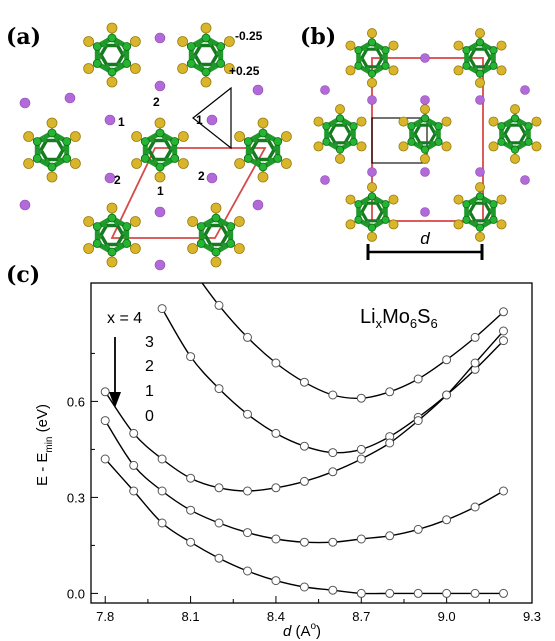 This screenshot has width=555, height=641. I want to click on panel-b-lithium-atoms, so click(425, 135).